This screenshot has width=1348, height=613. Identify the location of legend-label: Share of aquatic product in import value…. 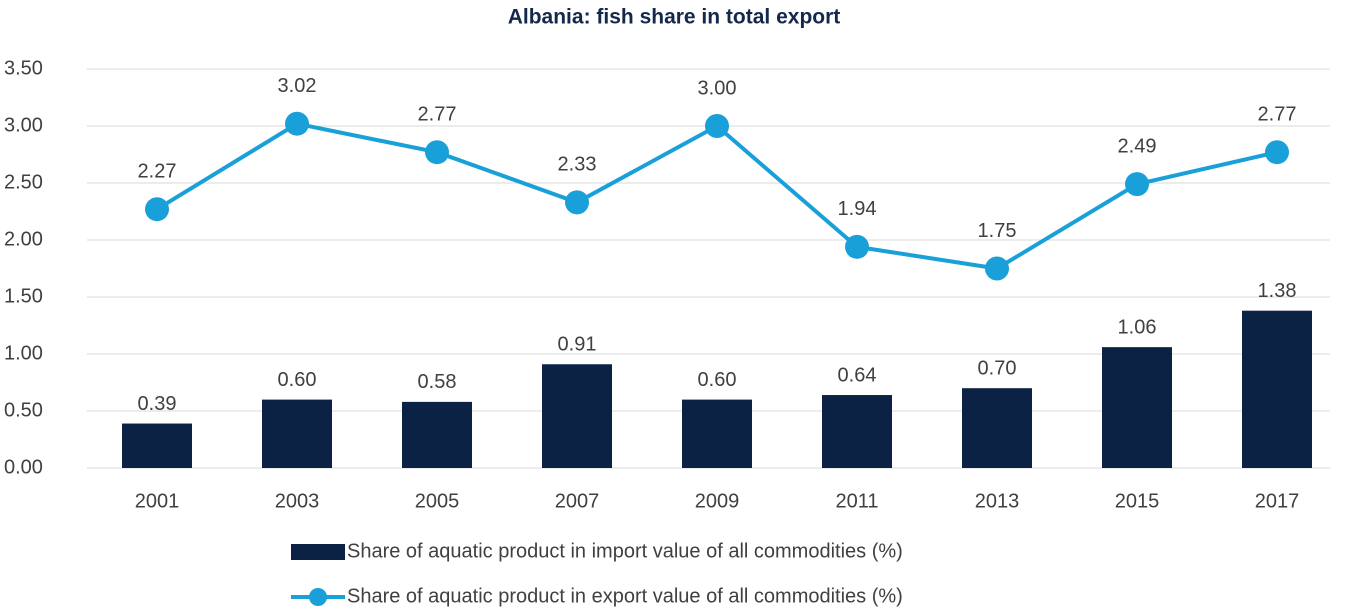
(625, 551).